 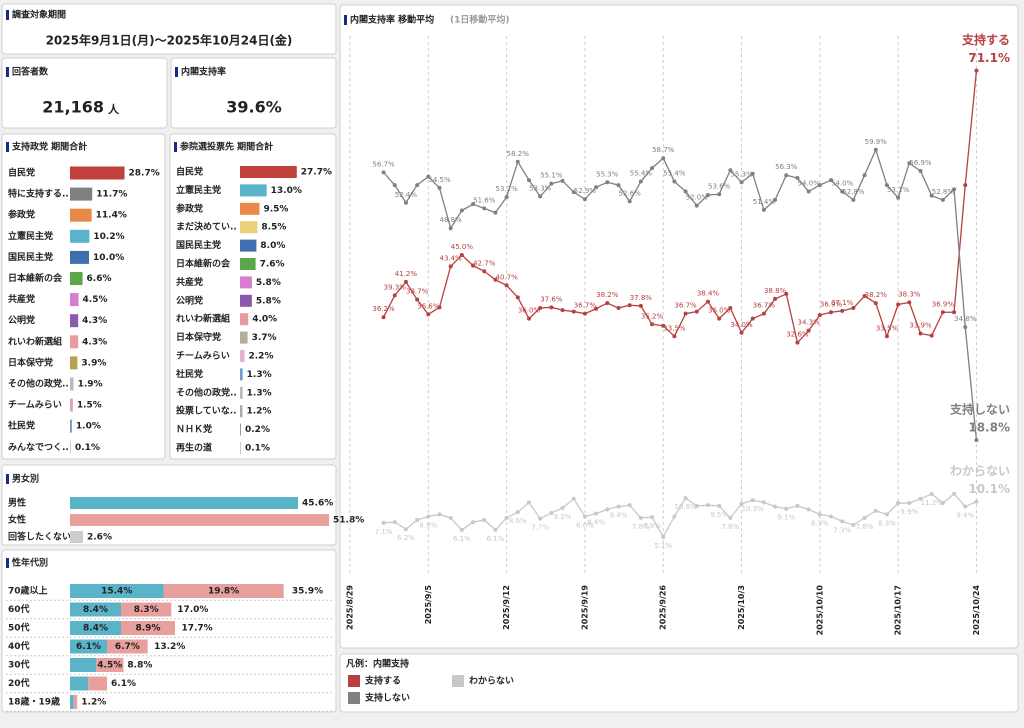 What do you see at coordinates (392, 20) in the screenshot?
I see `chart-title: 内閣支持率 移動平均` at bounding box center [392, 20].